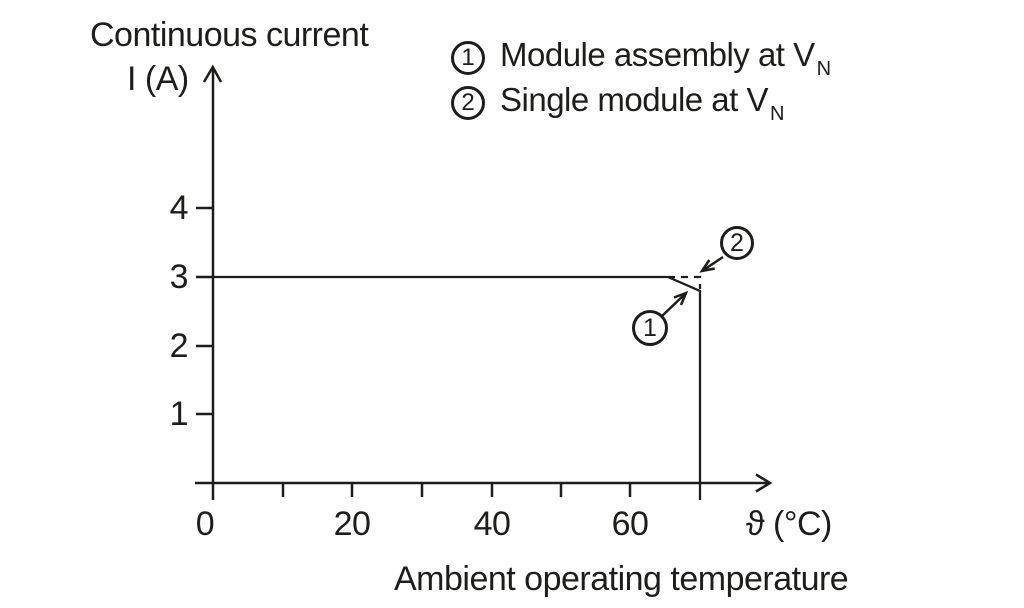 The image size is (1024, 608). What do you see at coordinates (468, 102) in the screenshot?
I see `legend-marker-2-icon: 2` at bounding box center [468, 102].